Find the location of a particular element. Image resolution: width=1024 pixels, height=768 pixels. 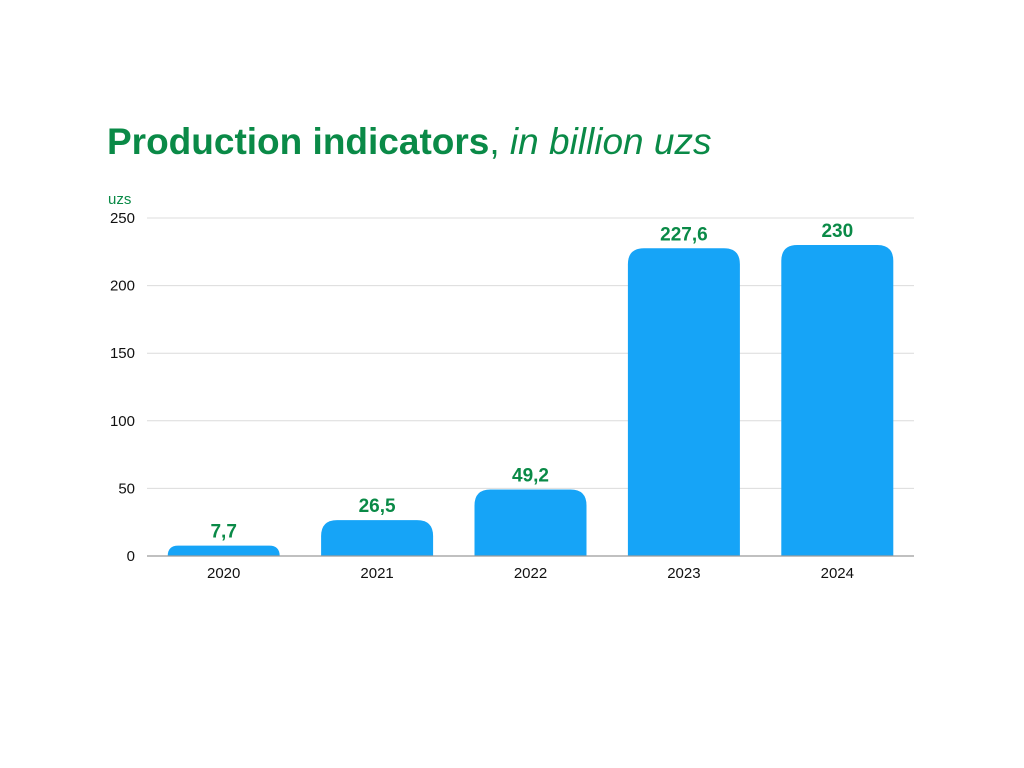

bar-2024 is located at coordinates (837, 401).